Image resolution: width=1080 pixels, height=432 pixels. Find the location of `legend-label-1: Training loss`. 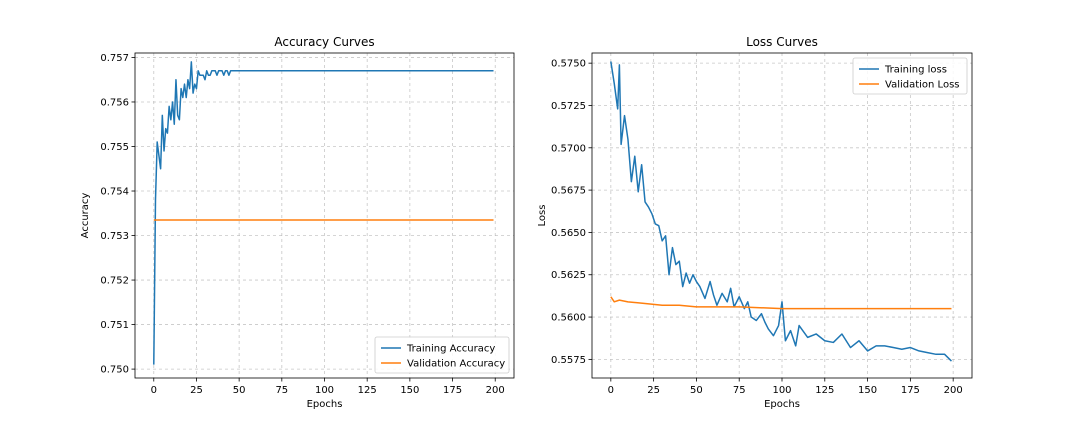

legend-label-1: Training loss is located at coordinates (915, 70).